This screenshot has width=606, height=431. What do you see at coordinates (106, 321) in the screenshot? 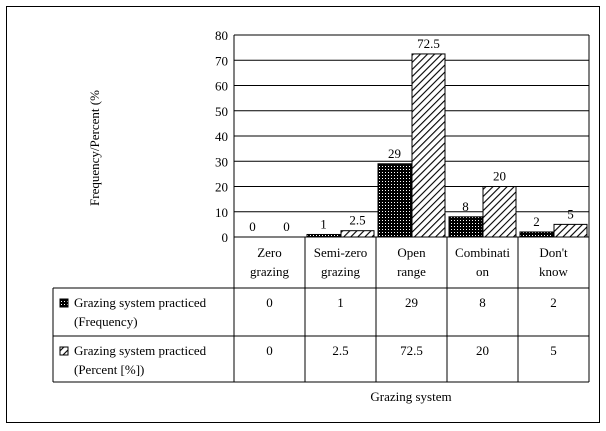
I see `legend-label: (Frequency)` at bounding box center [106, 321].